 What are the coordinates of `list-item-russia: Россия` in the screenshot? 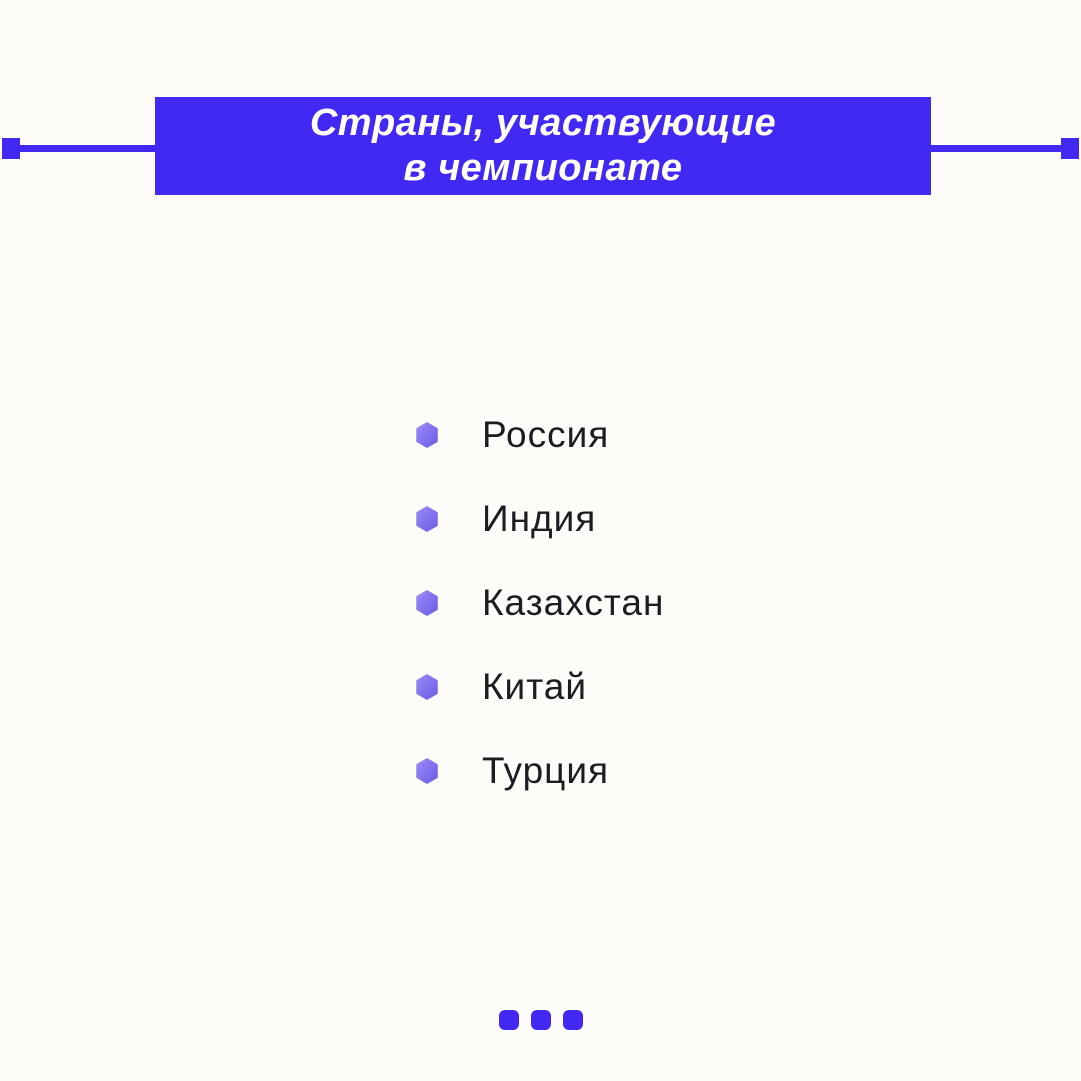 It's located at (539, 435).